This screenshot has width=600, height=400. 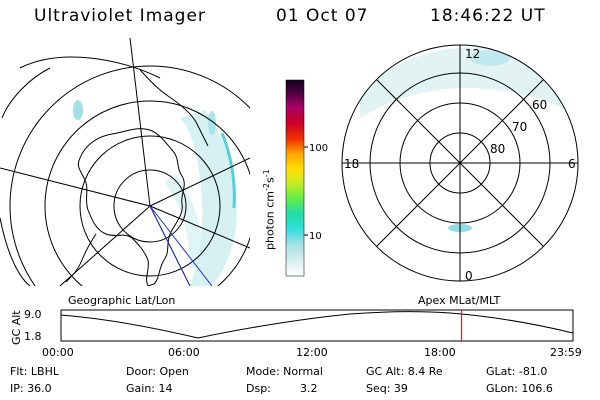 What do you see at coordinates (34, 371) in the screenshot?
I see `filter-info: Flt: LBHL` at bounding box center [34, 371].